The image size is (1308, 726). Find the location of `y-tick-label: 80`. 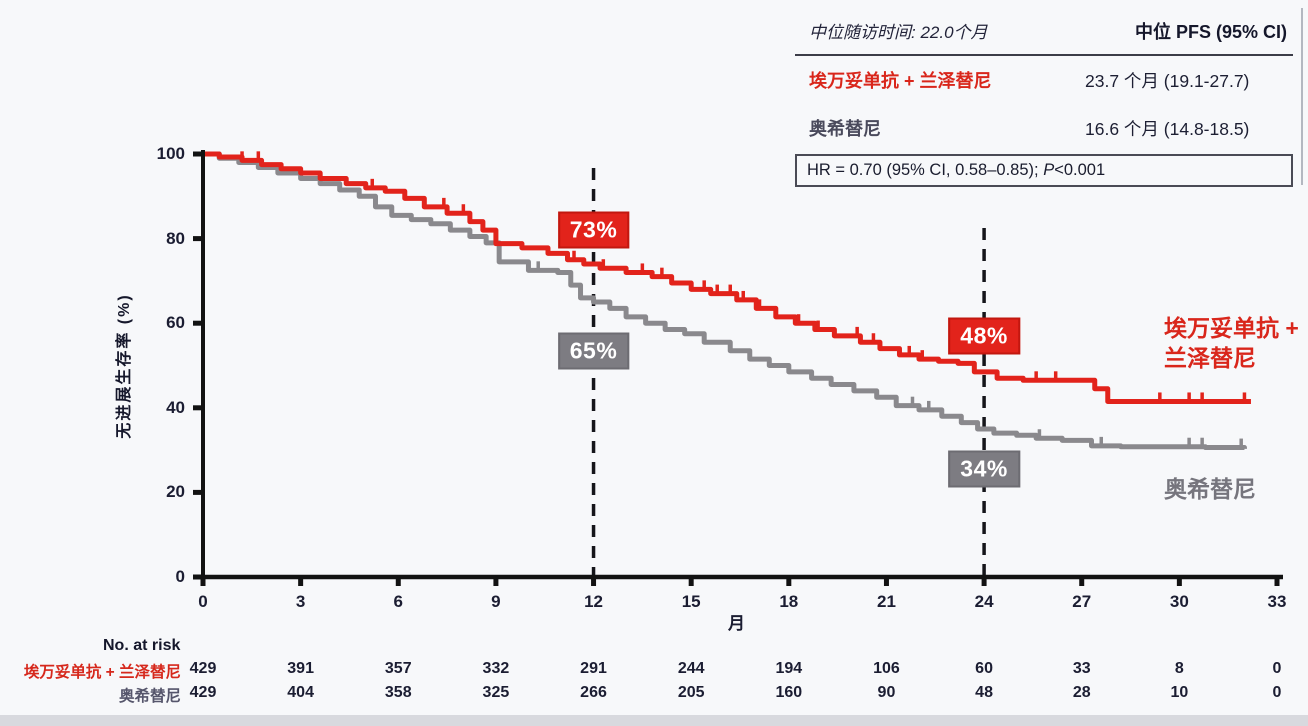

y-tick-label: 80 is located at coordinates (175, 238).